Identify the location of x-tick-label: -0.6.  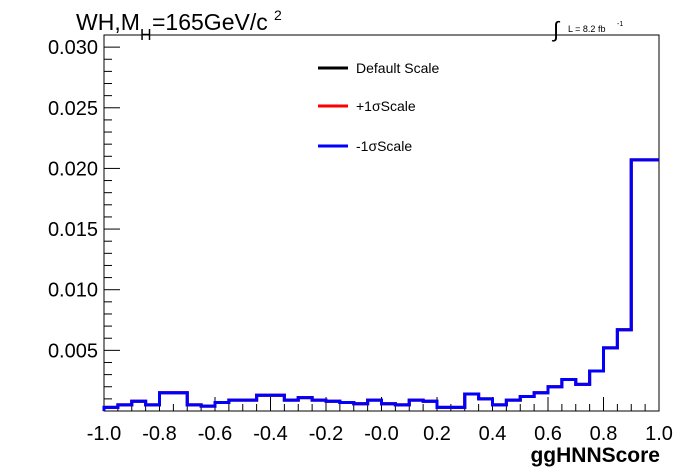
(215, 434).